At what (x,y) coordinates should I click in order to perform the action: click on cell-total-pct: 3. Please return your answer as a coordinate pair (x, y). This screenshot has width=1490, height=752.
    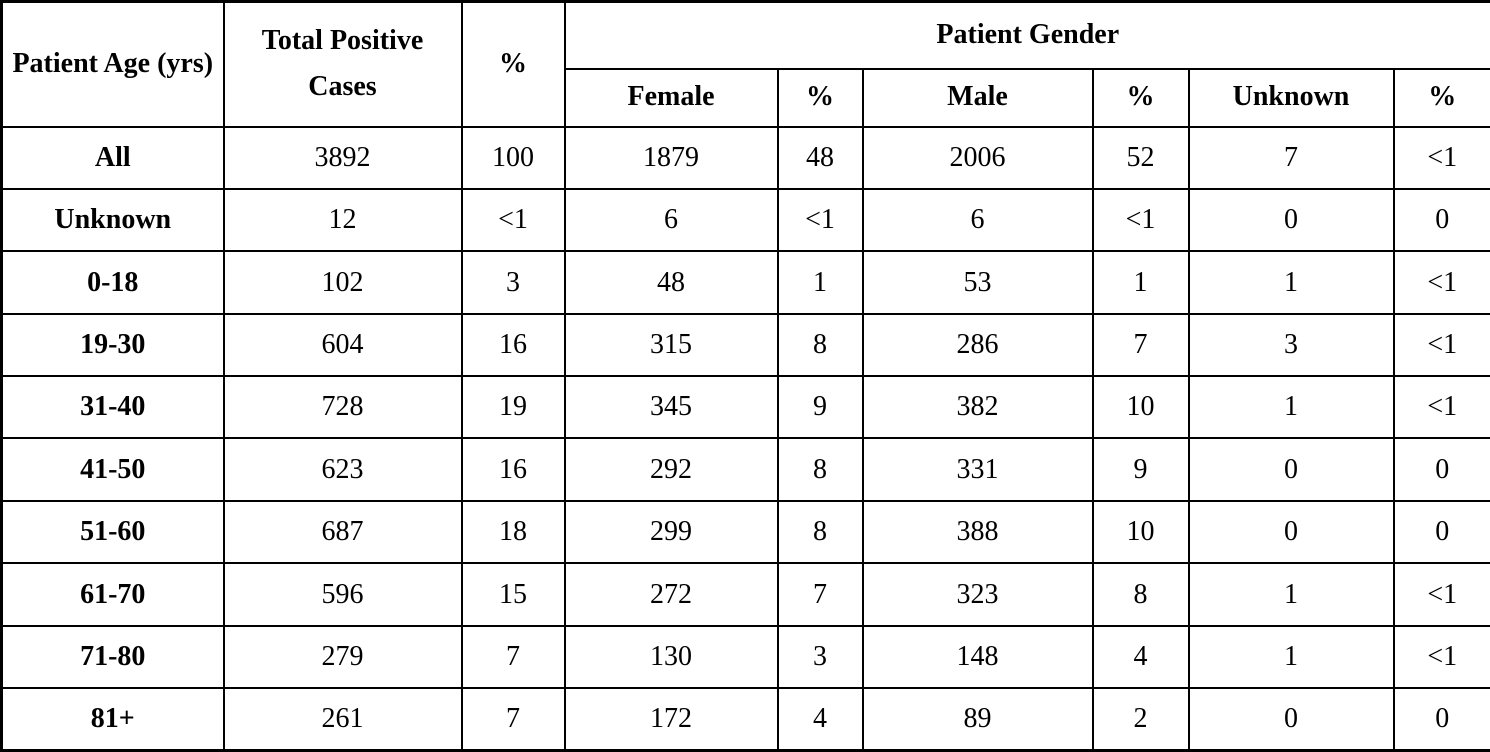
    Looking at the image, I should click on (513, 282).